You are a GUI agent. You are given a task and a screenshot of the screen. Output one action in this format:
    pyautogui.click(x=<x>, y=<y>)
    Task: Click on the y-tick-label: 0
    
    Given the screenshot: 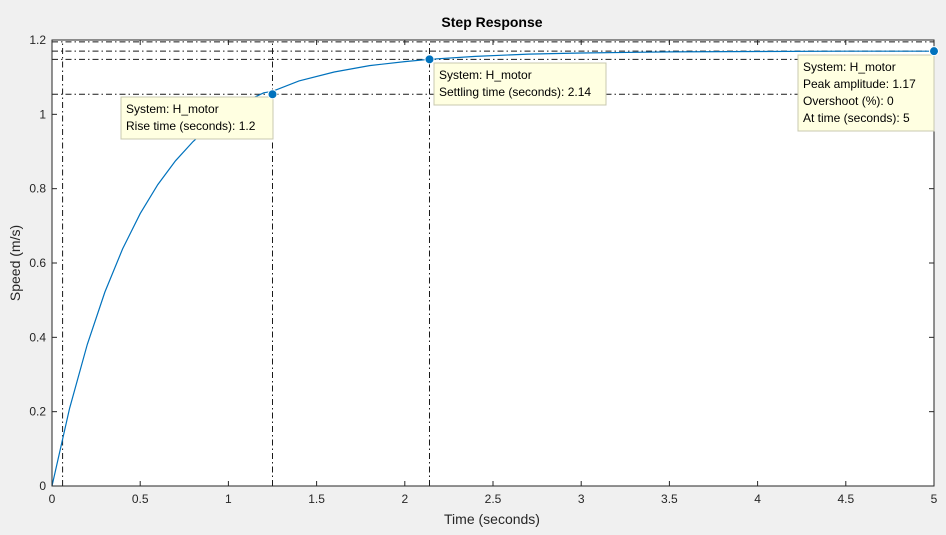 What is the action you would take?
    pyautogui.click(x=42, y=486)
    